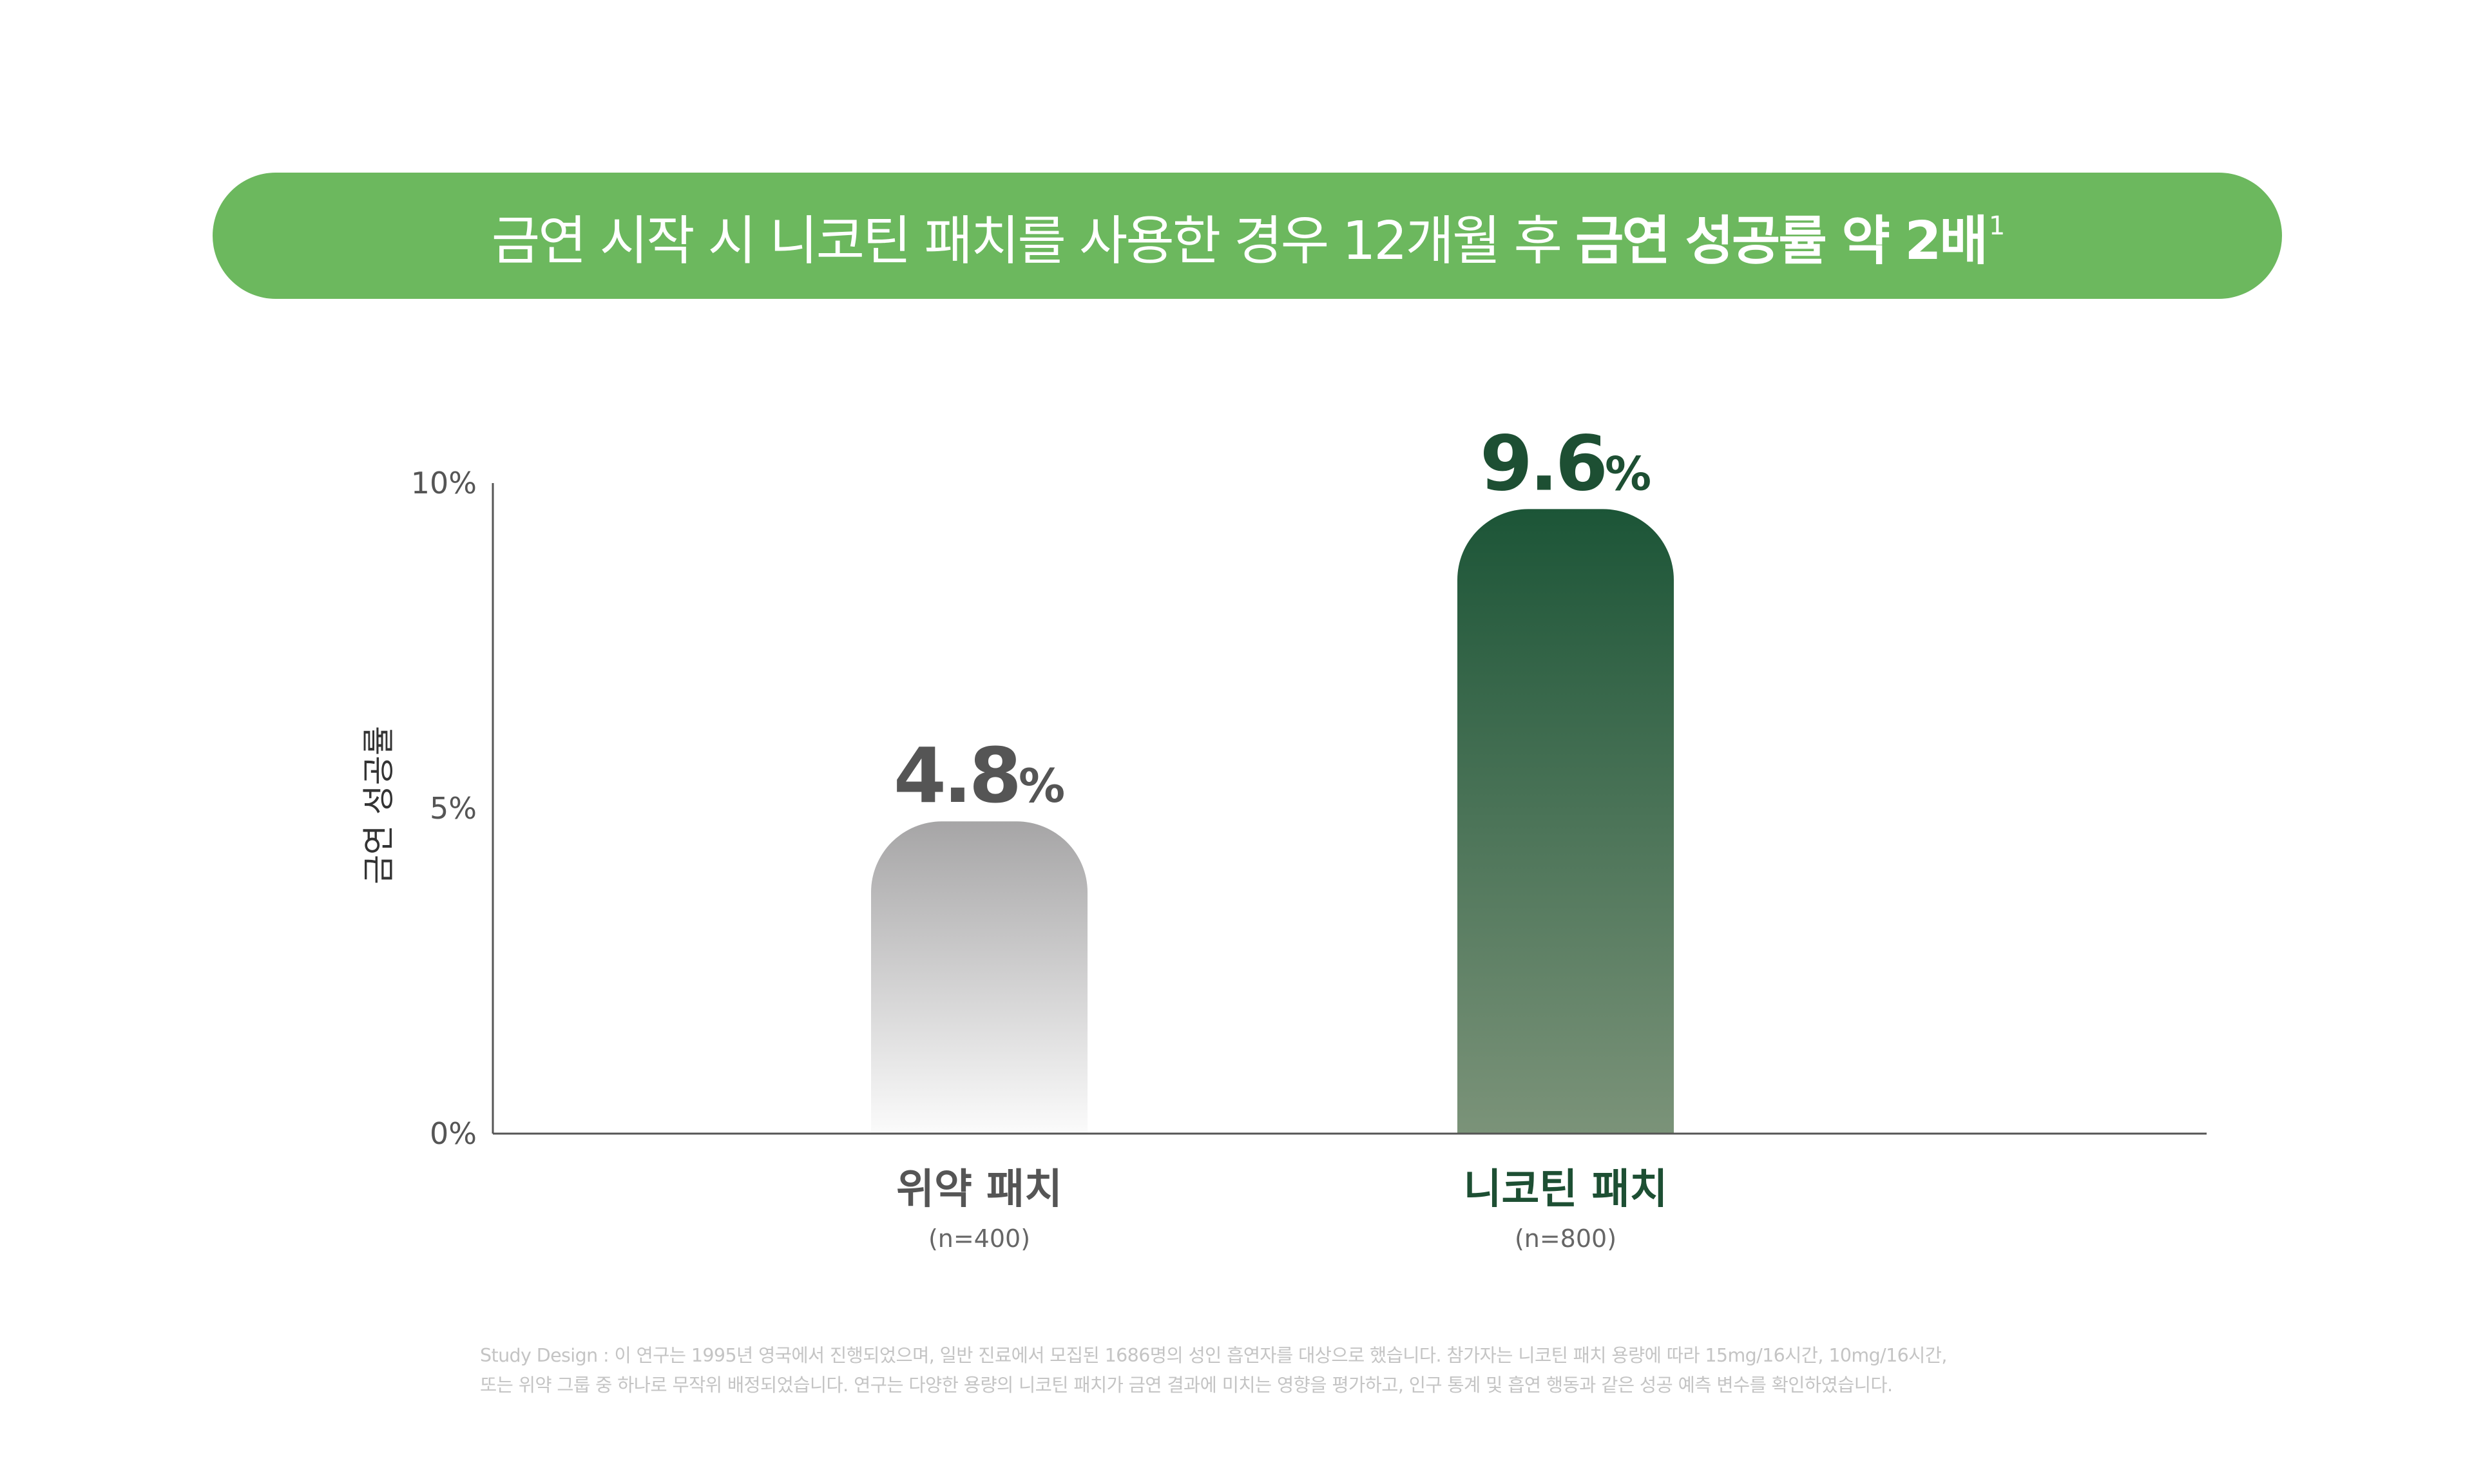  What do you see at coordinates (1565, 1238) in the screenshot?
I see `x-category-sample-size: (n=800)` at bounding box center [1565, 1238].